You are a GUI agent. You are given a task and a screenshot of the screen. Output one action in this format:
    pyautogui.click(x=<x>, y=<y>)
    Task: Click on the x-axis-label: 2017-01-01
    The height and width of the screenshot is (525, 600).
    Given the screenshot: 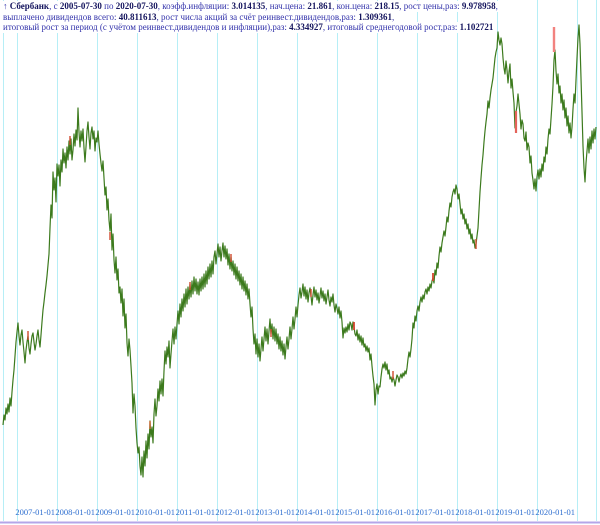 What is the action you would take?
    pyautogui.click(x=435, y=512)
    